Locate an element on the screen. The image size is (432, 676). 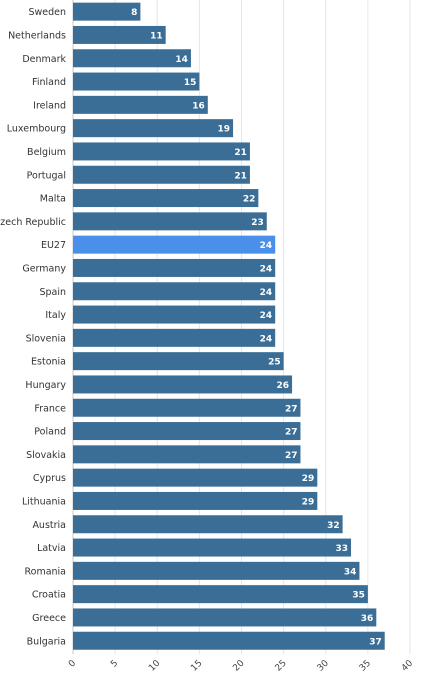
category-label: Spain is located at coordinates (52, 292).